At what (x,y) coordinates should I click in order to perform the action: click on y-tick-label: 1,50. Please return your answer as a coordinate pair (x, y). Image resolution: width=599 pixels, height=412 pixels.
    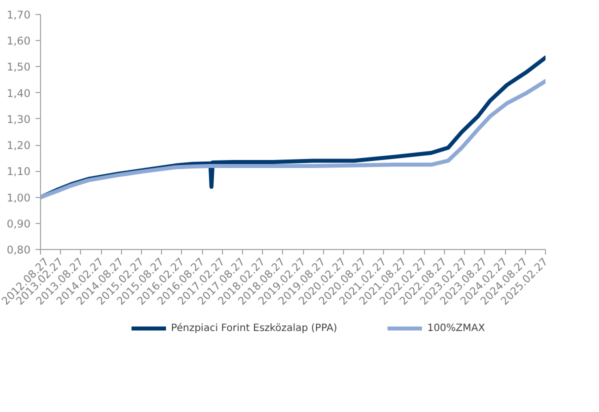
    Looking at the image, I should click on (18, 67).